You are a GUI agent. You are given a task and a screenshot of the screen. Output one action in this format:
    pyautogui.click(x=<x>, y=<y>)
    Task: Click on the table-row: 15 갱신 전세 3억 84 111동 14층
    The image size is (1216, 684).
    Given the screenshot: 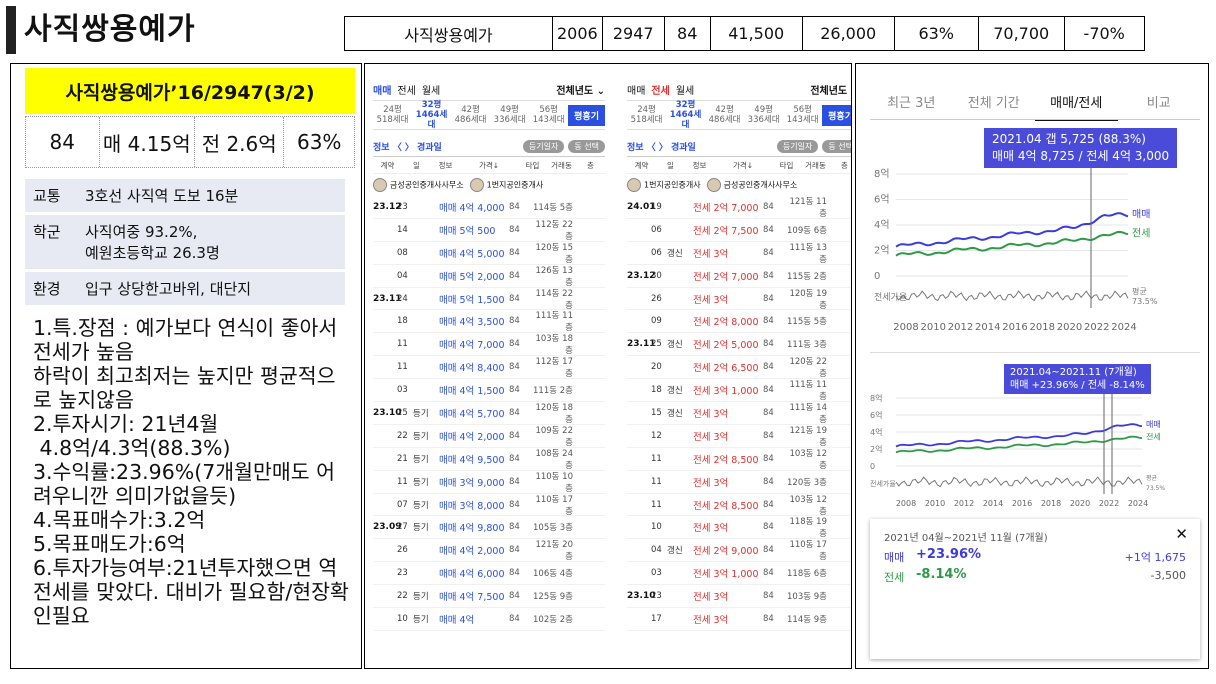 What is the action you would take?
    pyautogui.click(x=739, y=413)
    